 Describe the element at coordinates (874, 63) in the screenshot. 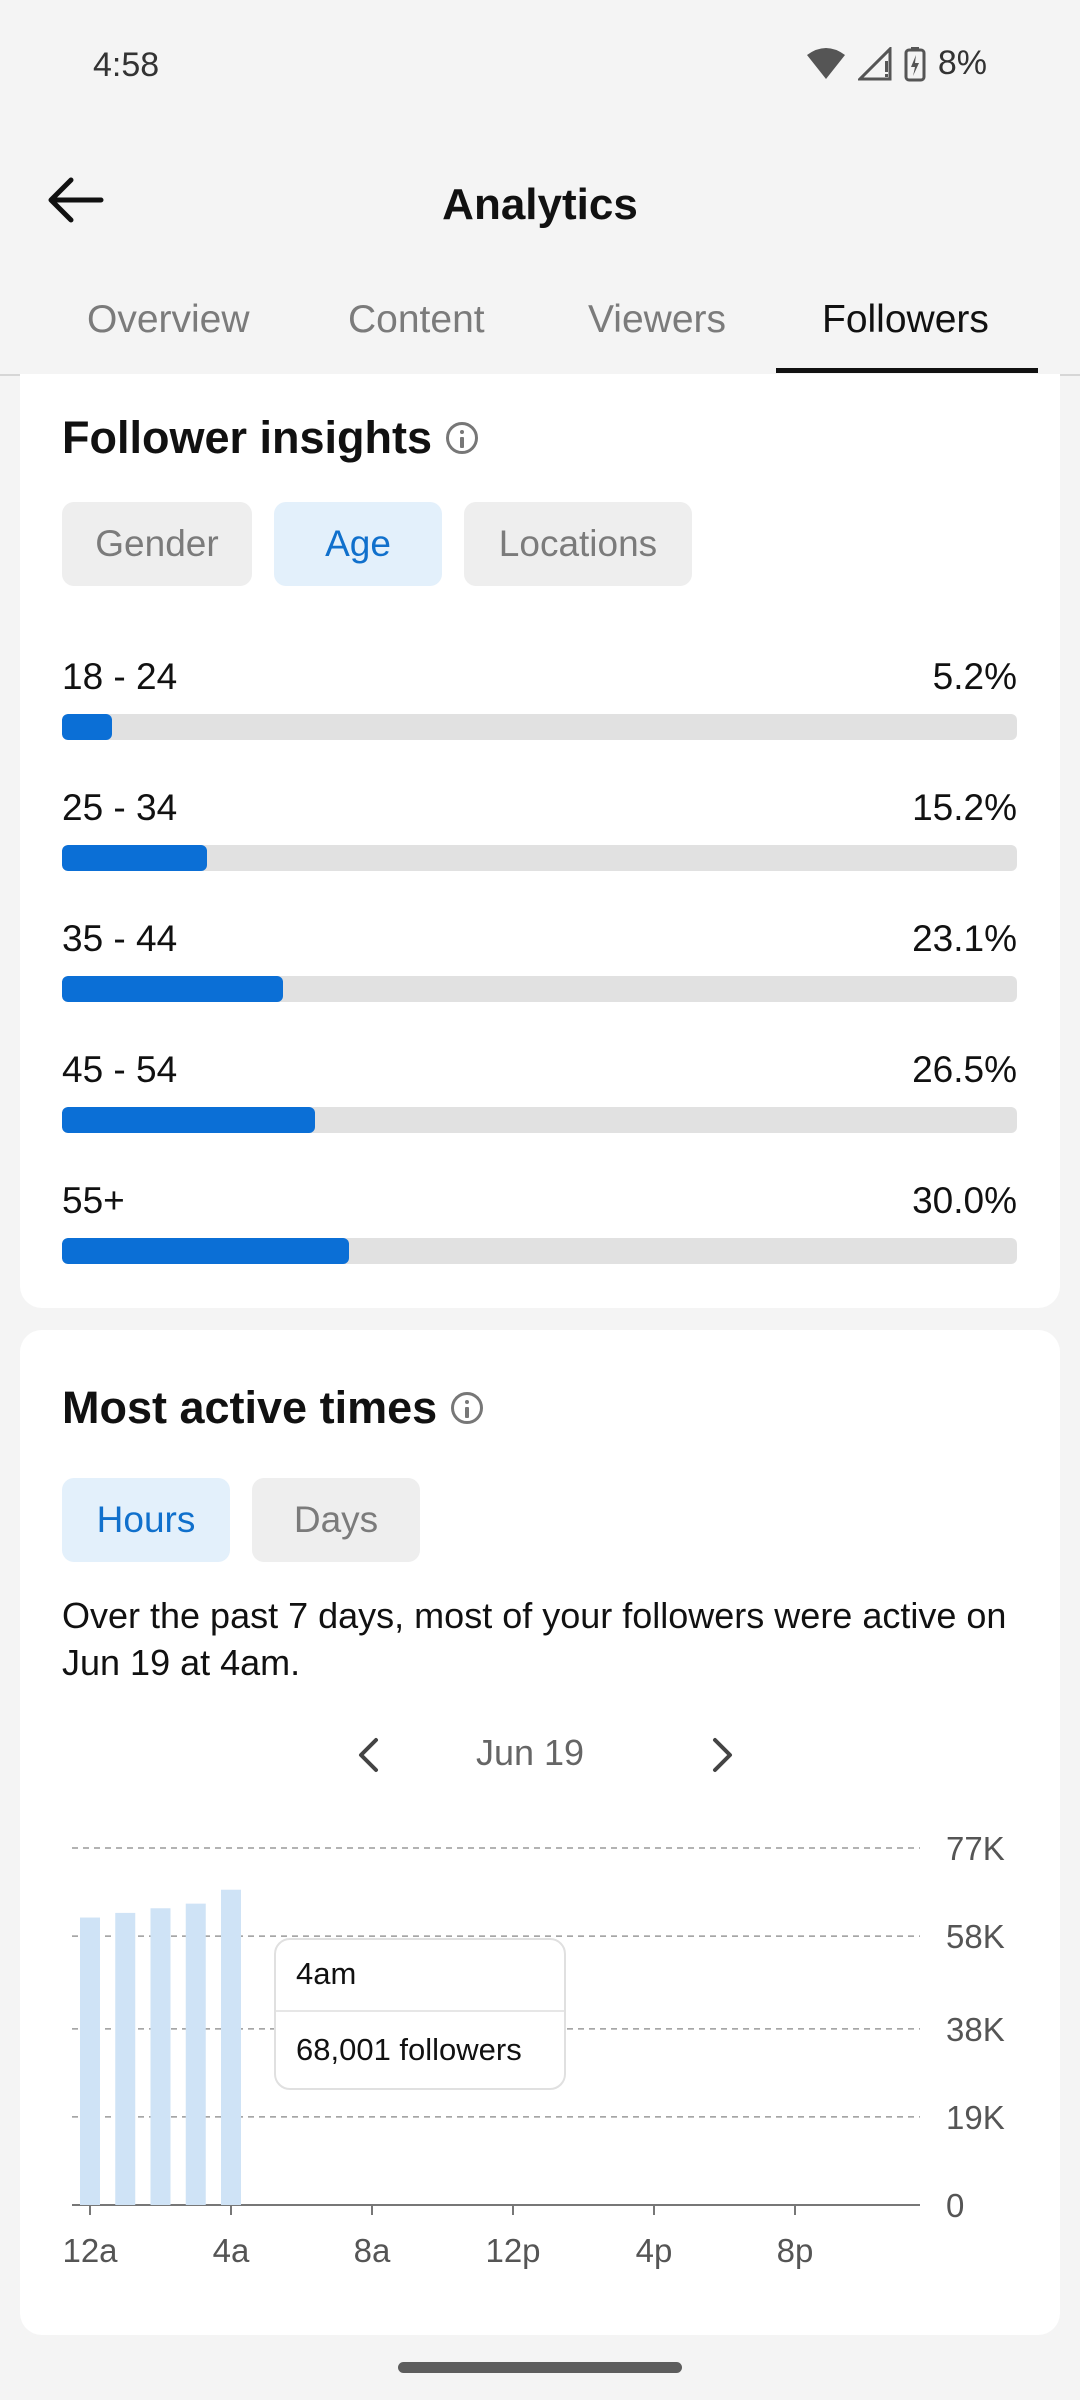

I see `signal-icon` at that location.